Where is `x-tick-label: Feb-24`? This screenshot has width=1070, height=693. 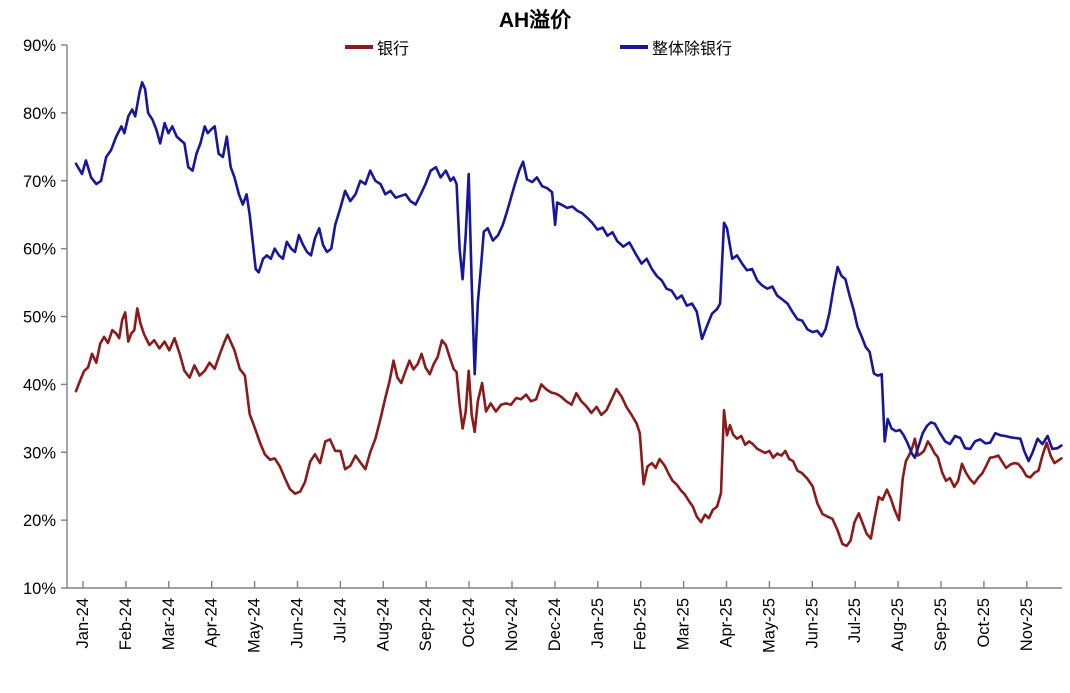
x-tick-label: Feb-24 is located at coordinates (126, 624).